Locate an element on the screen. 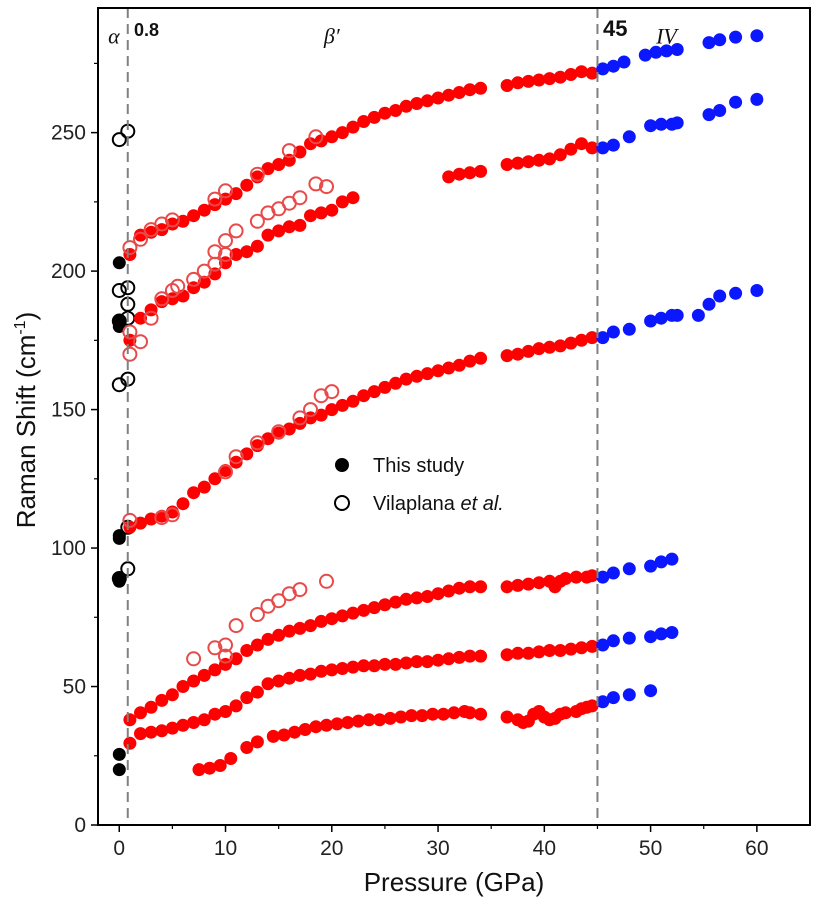 This screenshot has height=910, width=831. legend-marker-filled is located at coordinates (342, 465).